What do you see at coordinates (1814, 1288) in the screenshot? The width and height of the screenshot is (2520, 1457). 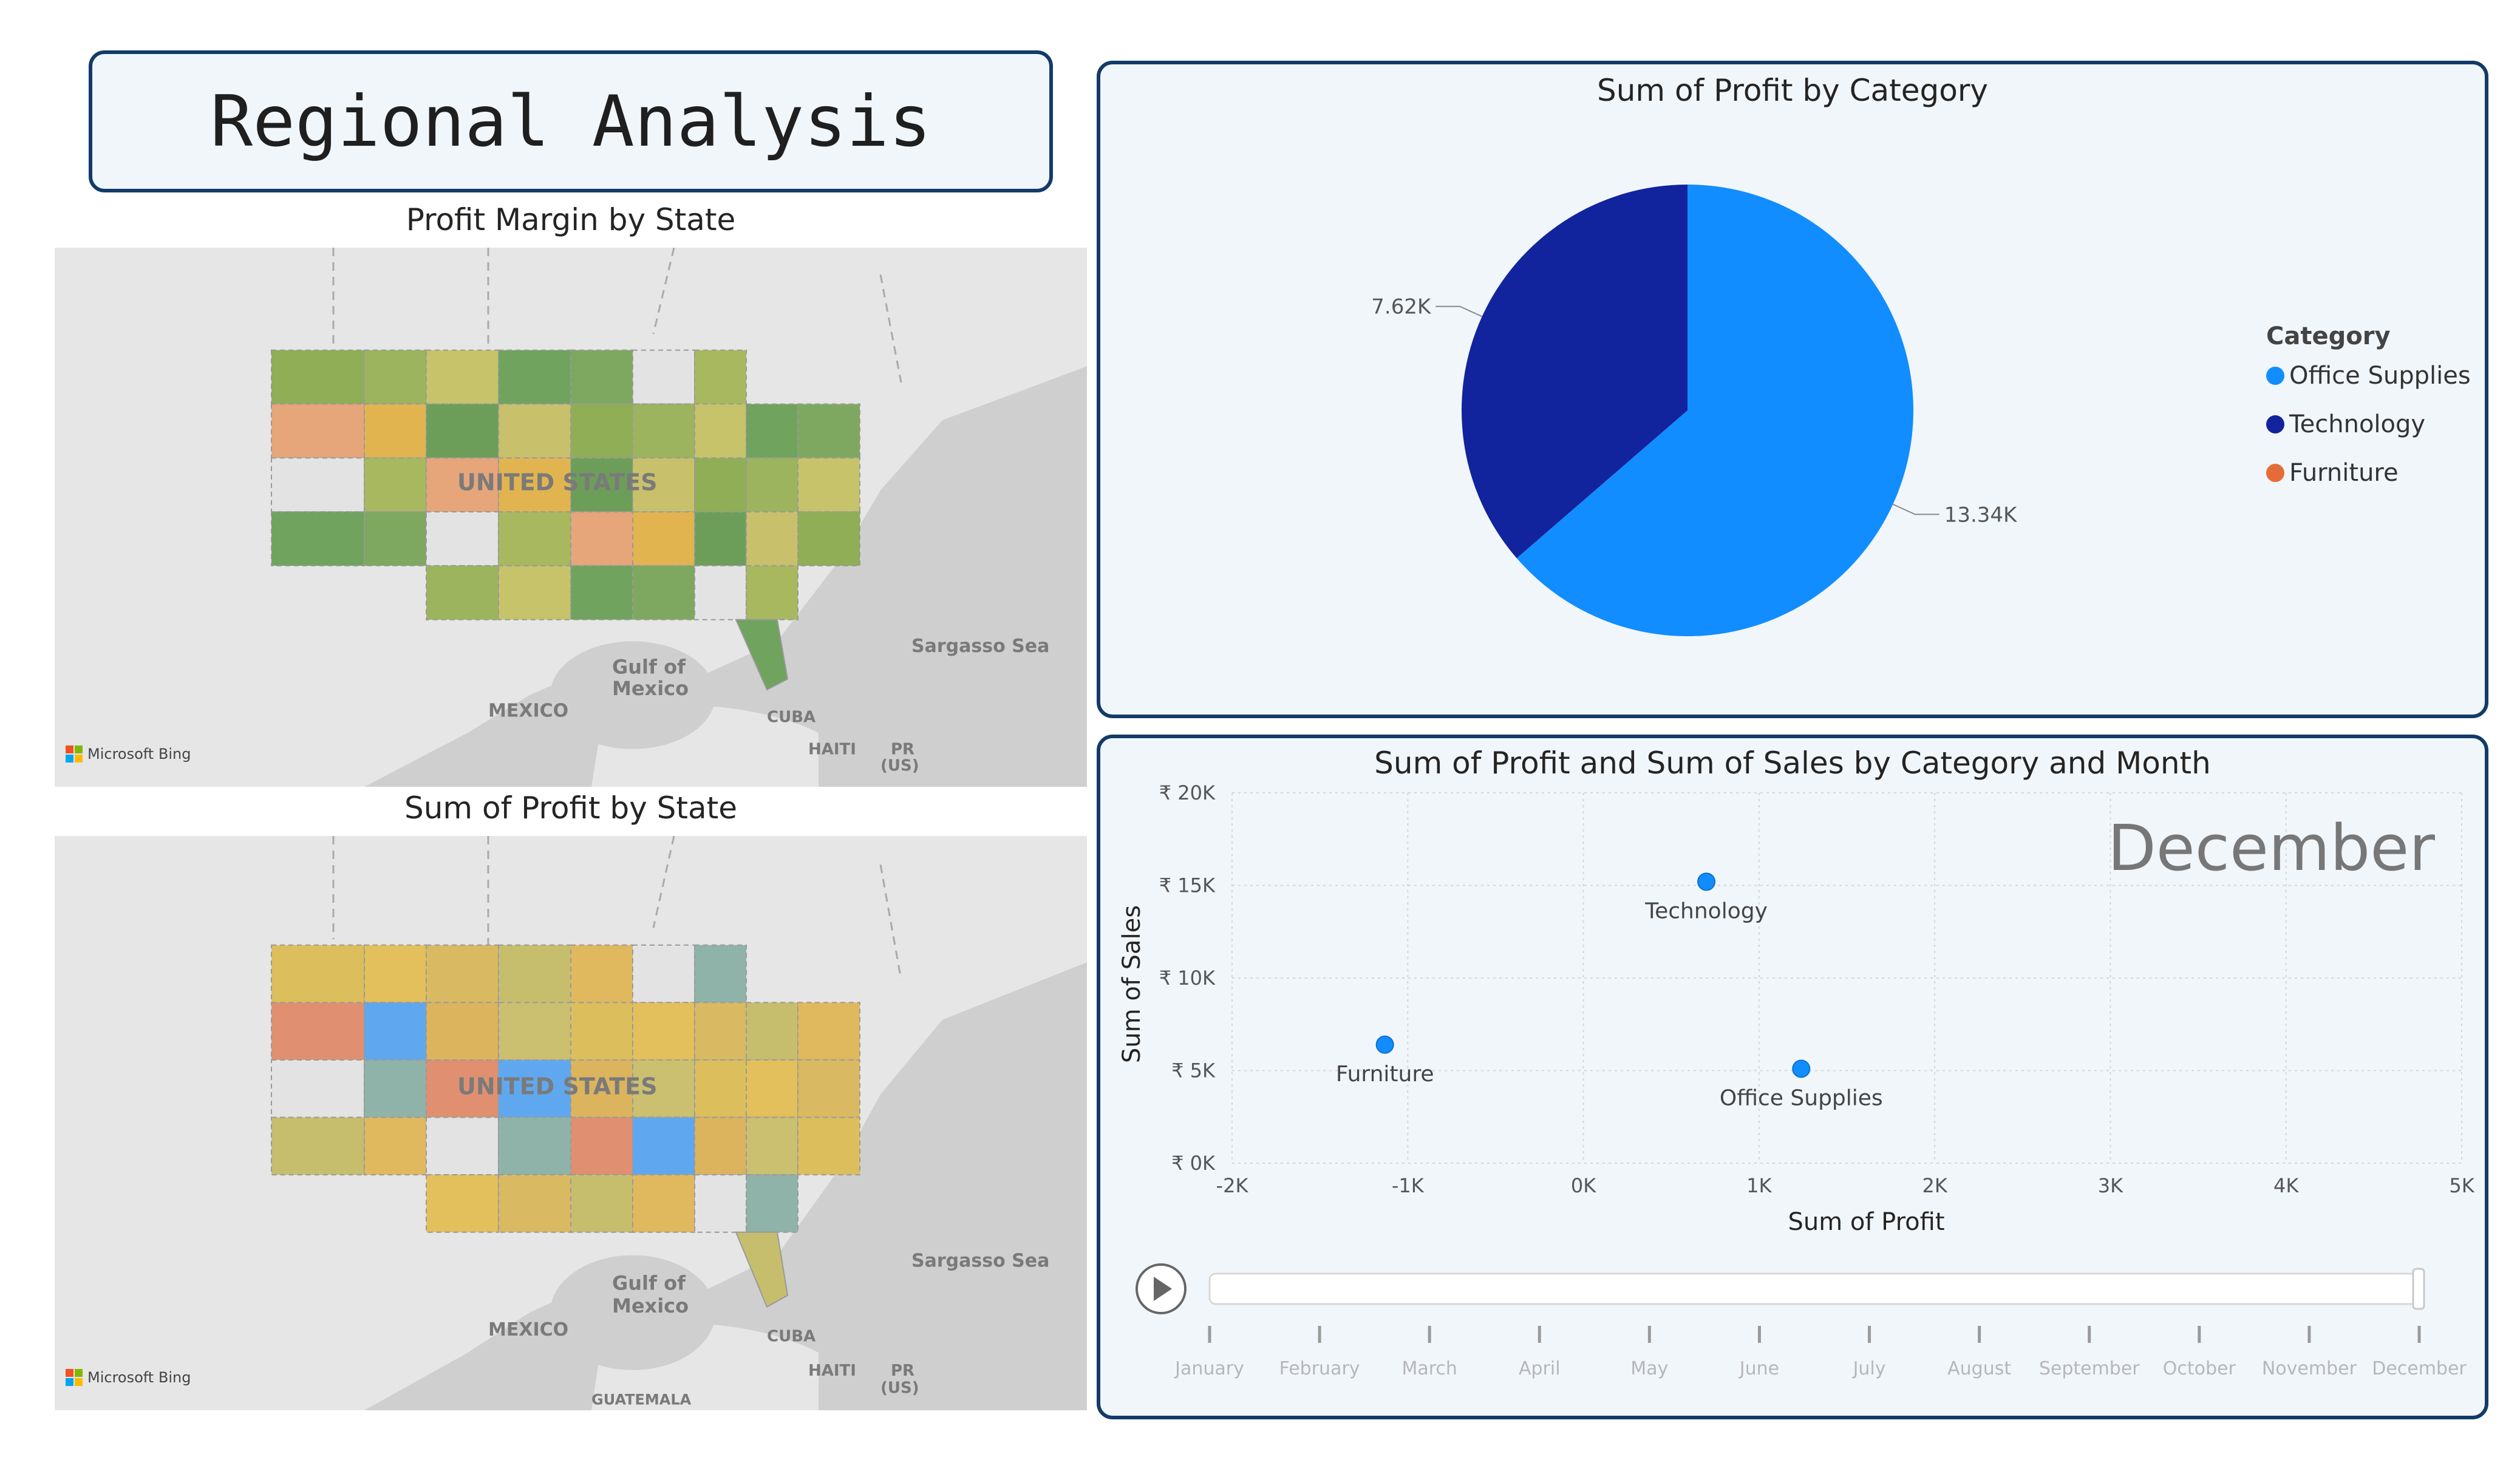 I see `play-axis-track` at bounding box center [1814, 1288].